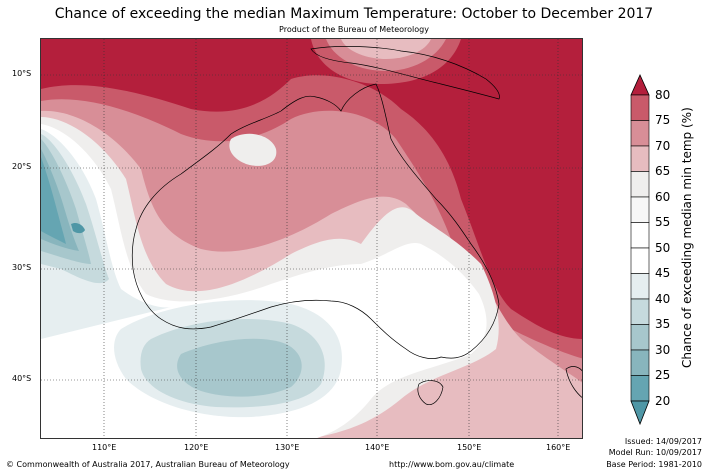 Image resolution: width=708 pixels, height=474 pixels. What do you see at coordinates (663, 248) in the screenshot?
I see `colorbar-tick-50: 50` at bounding box center [663, 248].